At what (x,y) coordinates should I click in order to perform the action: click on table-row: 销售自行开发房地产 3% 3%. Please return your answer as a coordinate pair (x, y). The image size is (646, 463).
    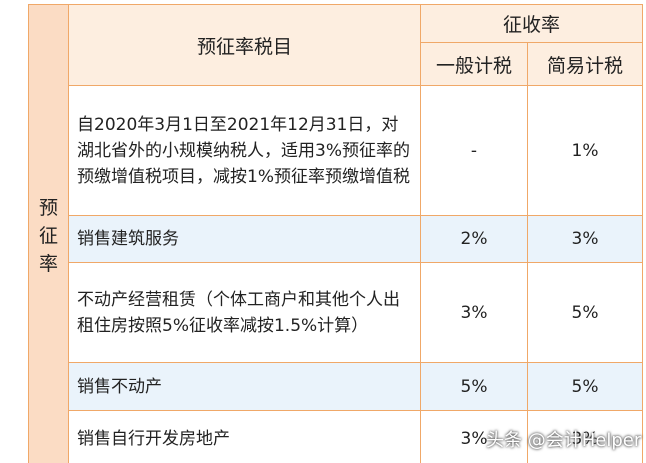
    Looking at the image, I should click on (336, 436).